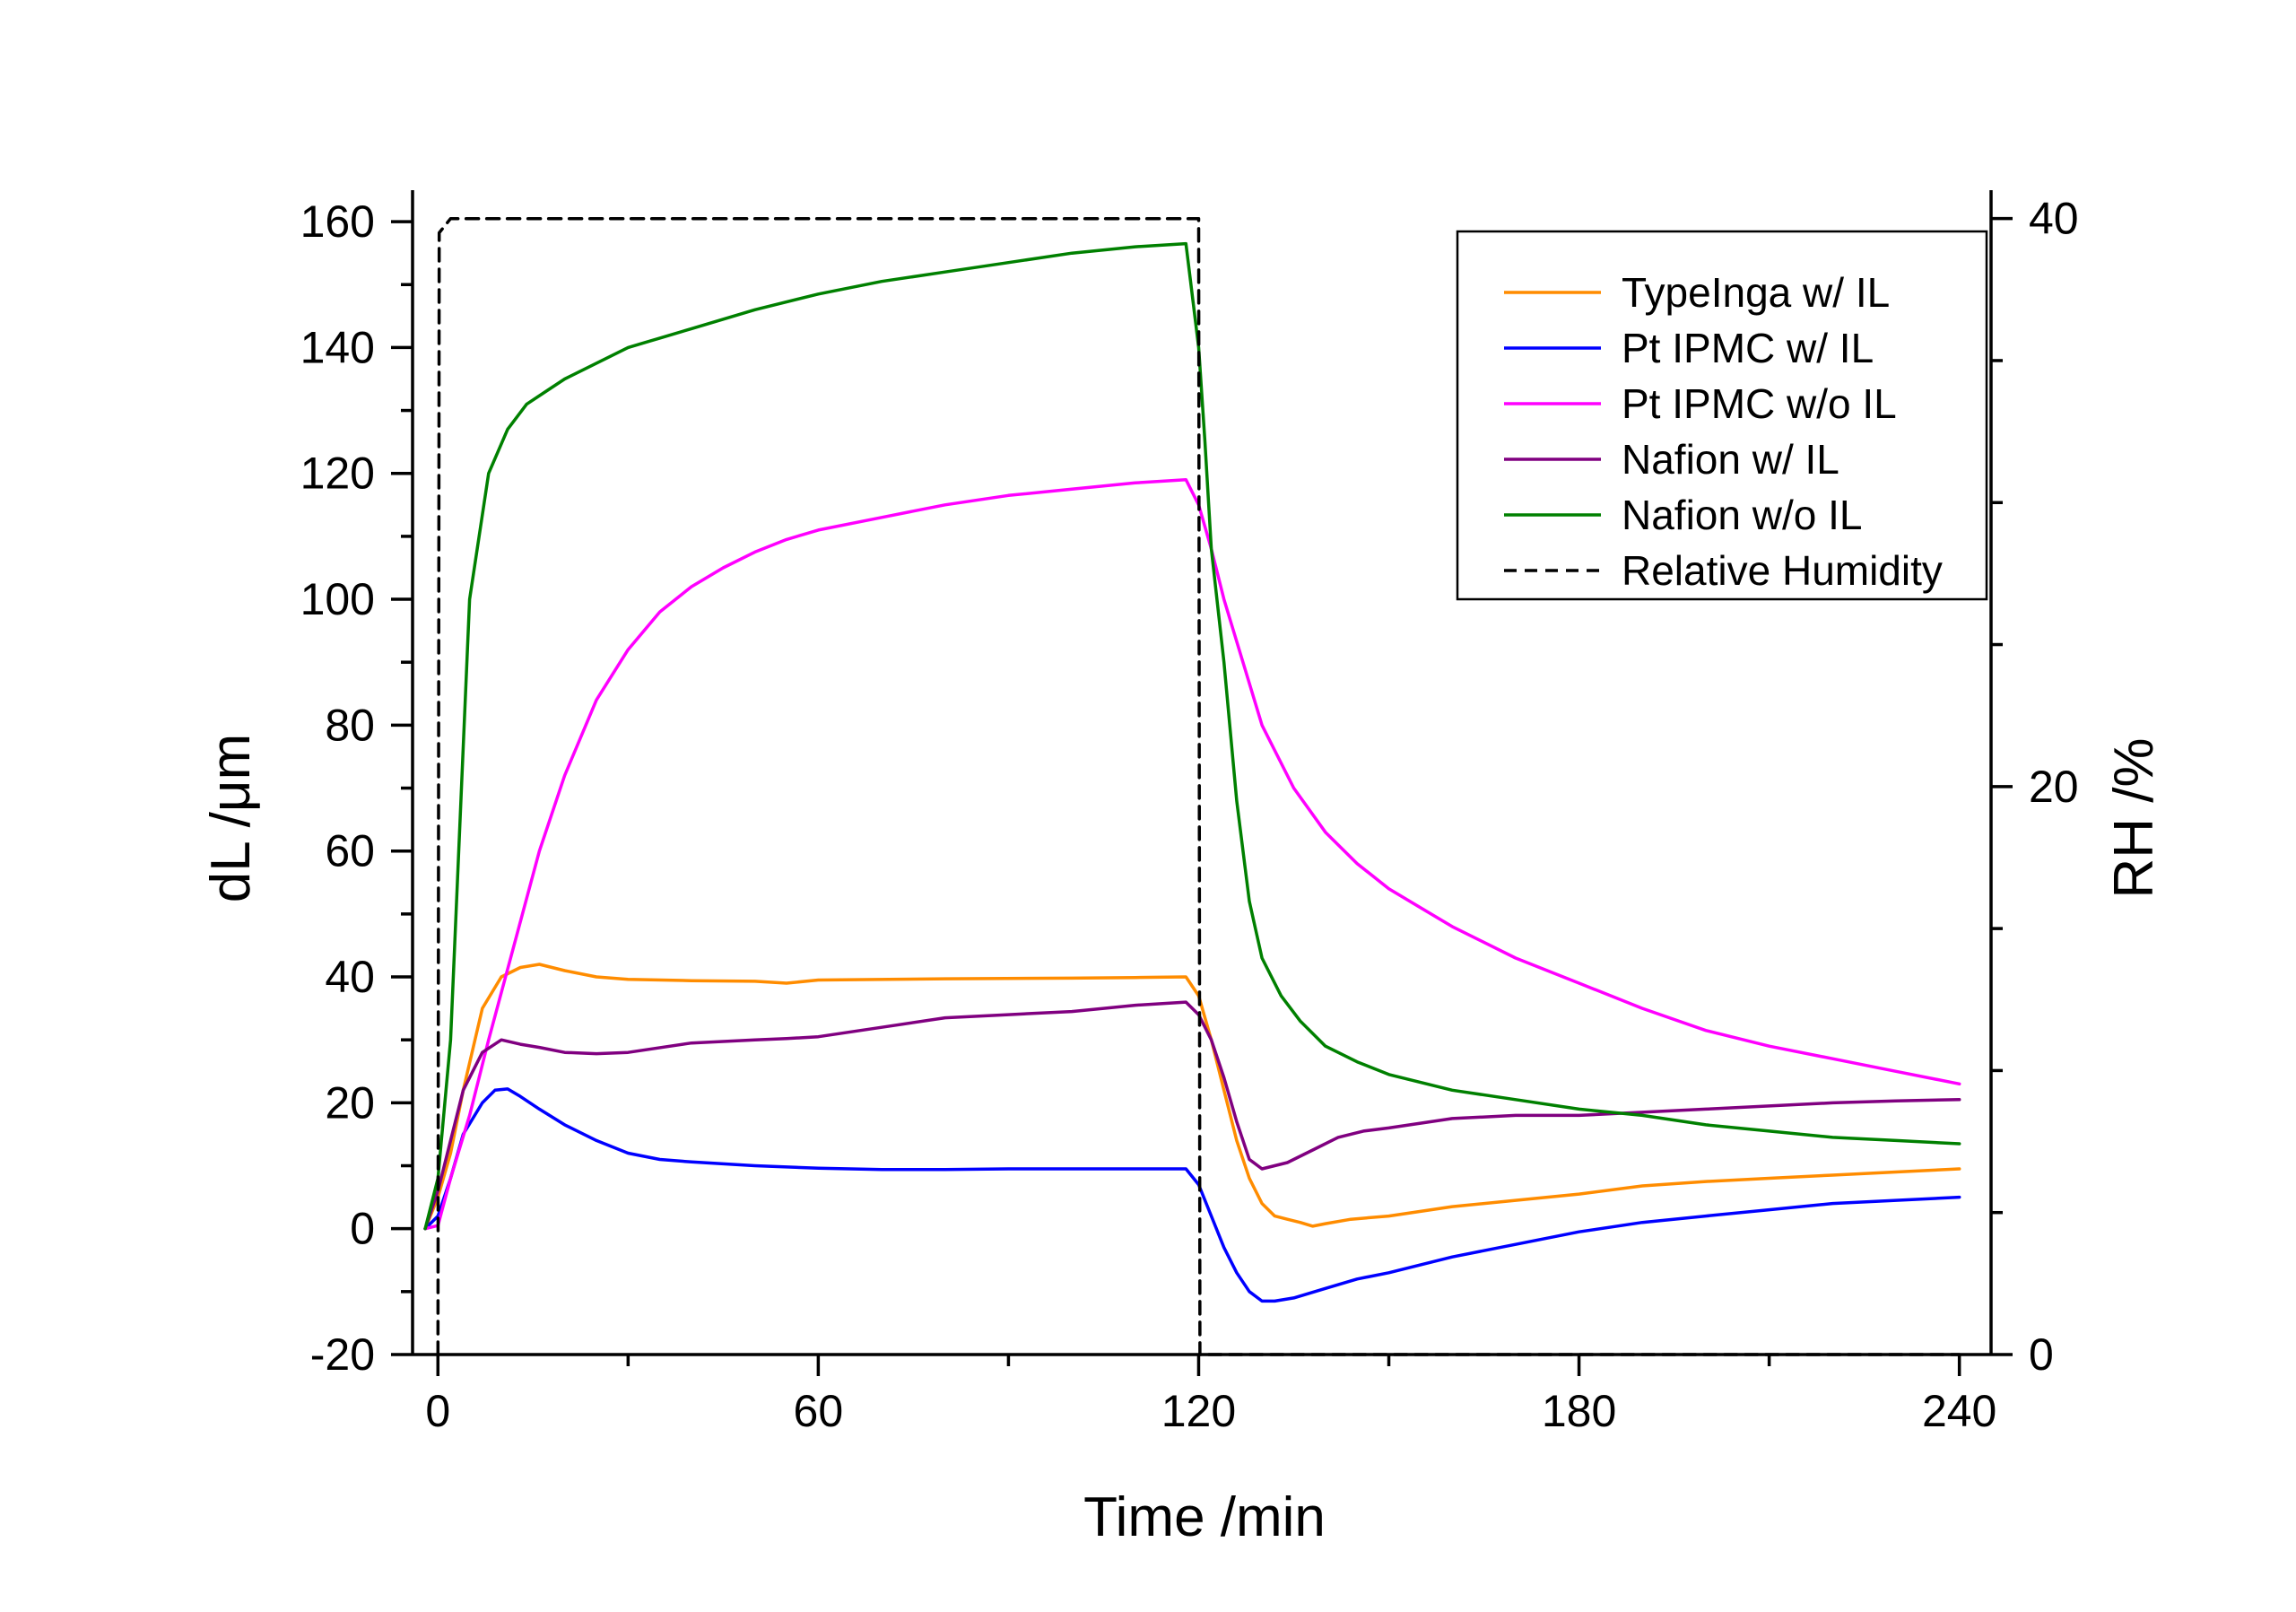 The width and height of the screenshot is (2296, 1612). I want to click on y-tick-label-40: 40, so click(350, 977).